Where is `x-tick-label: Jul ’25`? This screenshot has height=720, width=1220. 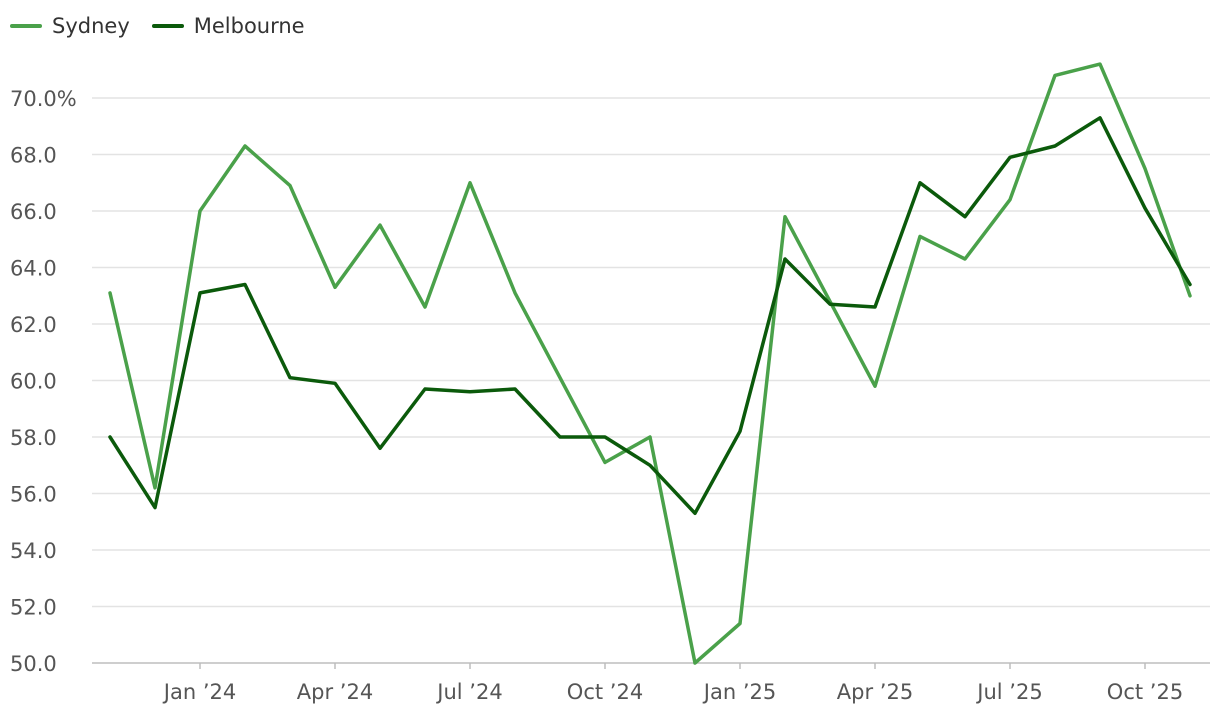
x-tick-label: Jul ’25 is located at coordinates (1008, 692).